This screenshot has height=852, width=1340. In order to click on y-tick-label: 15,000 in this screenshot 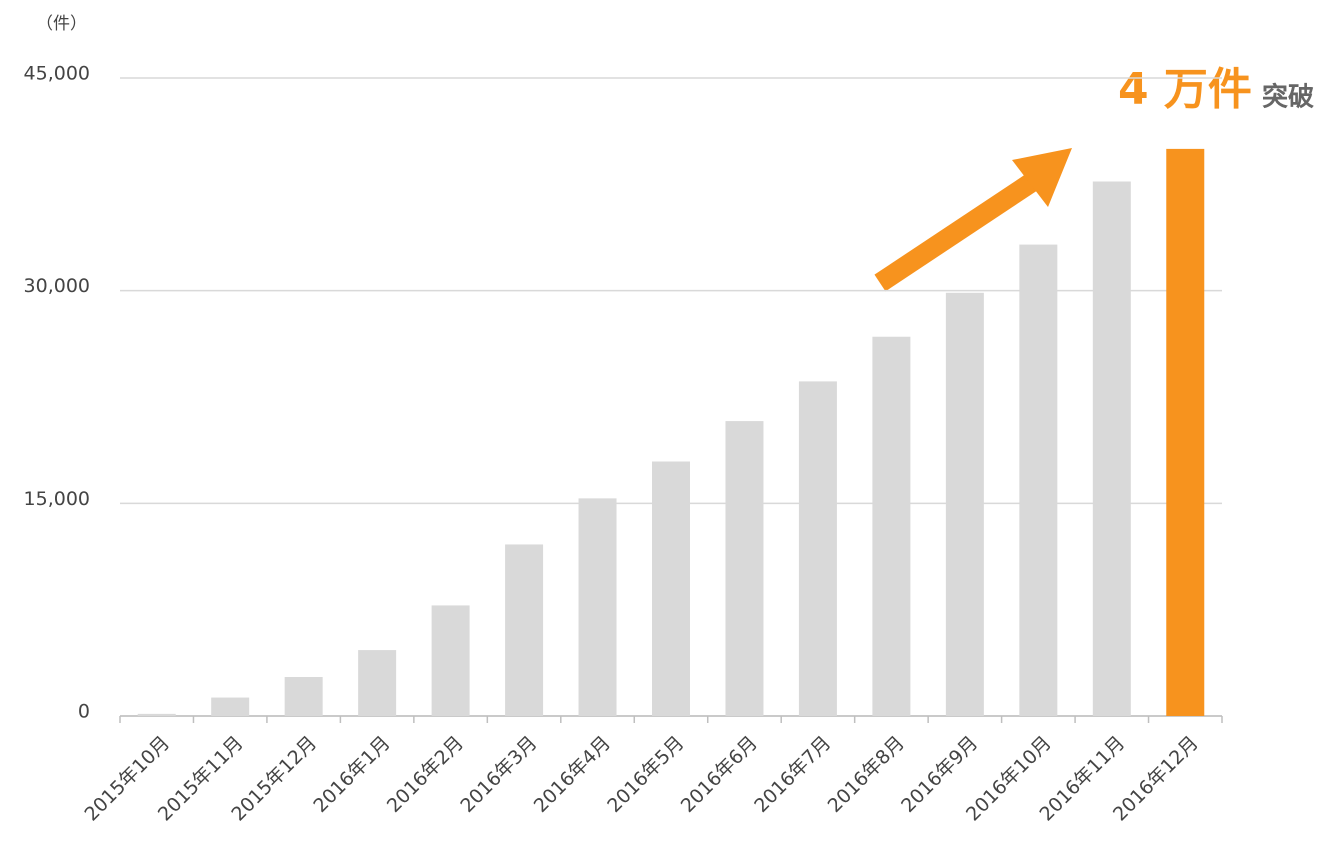, I will do `click(57, 499)`.